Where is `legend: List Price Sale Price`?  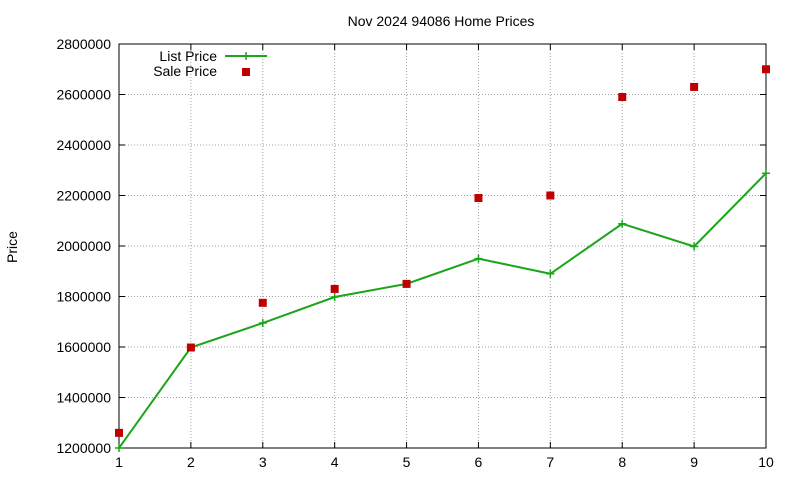 legend: List Price Sale Price is located at coordinates (210, 63).